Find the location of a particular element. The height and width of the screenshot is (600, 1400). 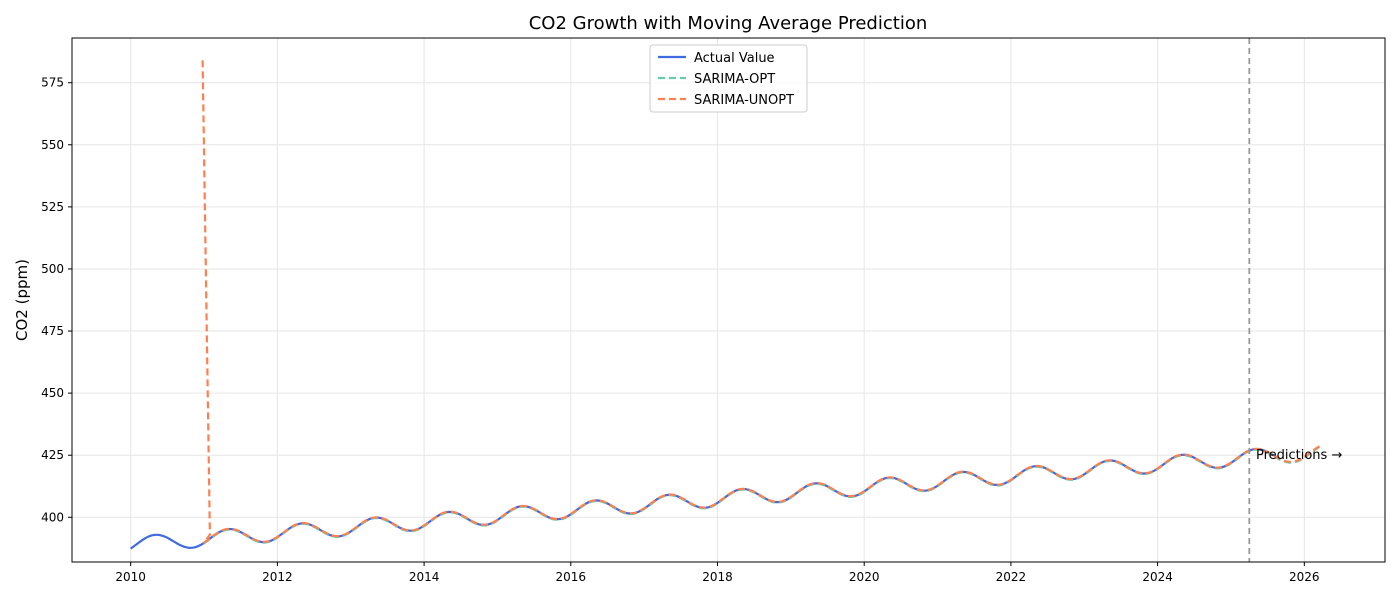

y-tick-label: 475 is located at coordinates (52, 331).